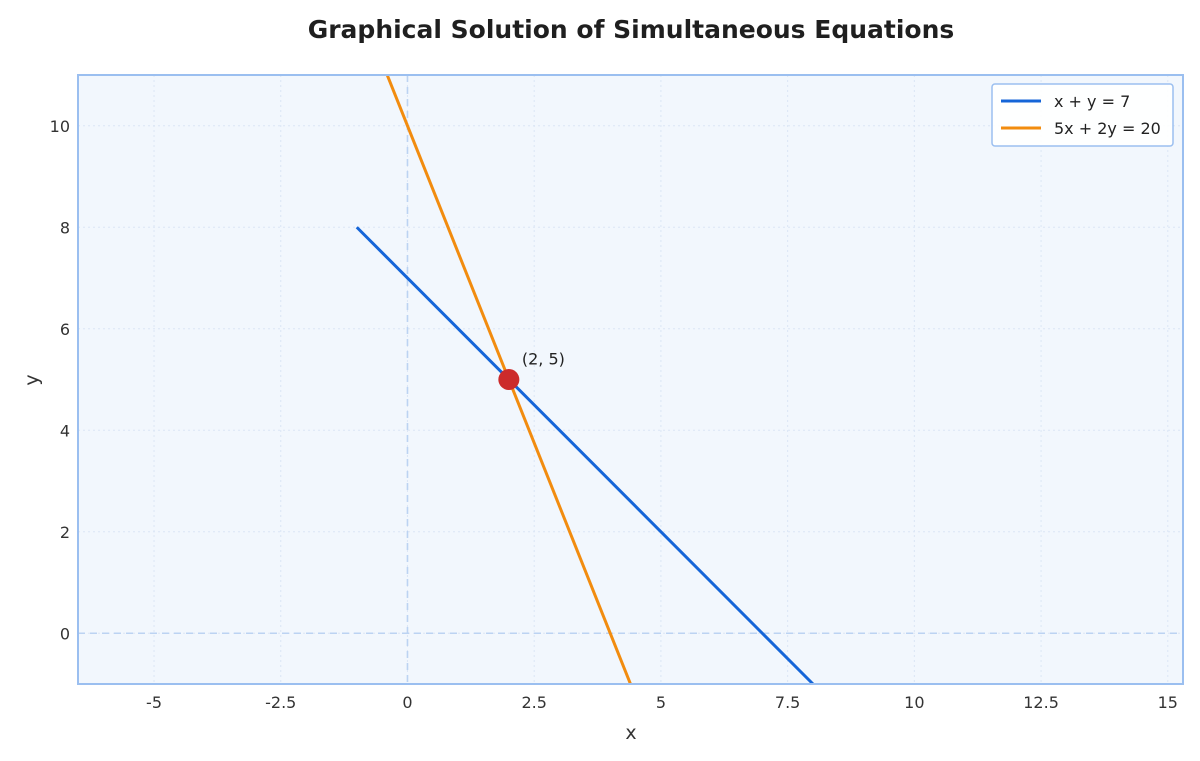  I want to click on y-tick-label-4: 8, so click(65, 227).